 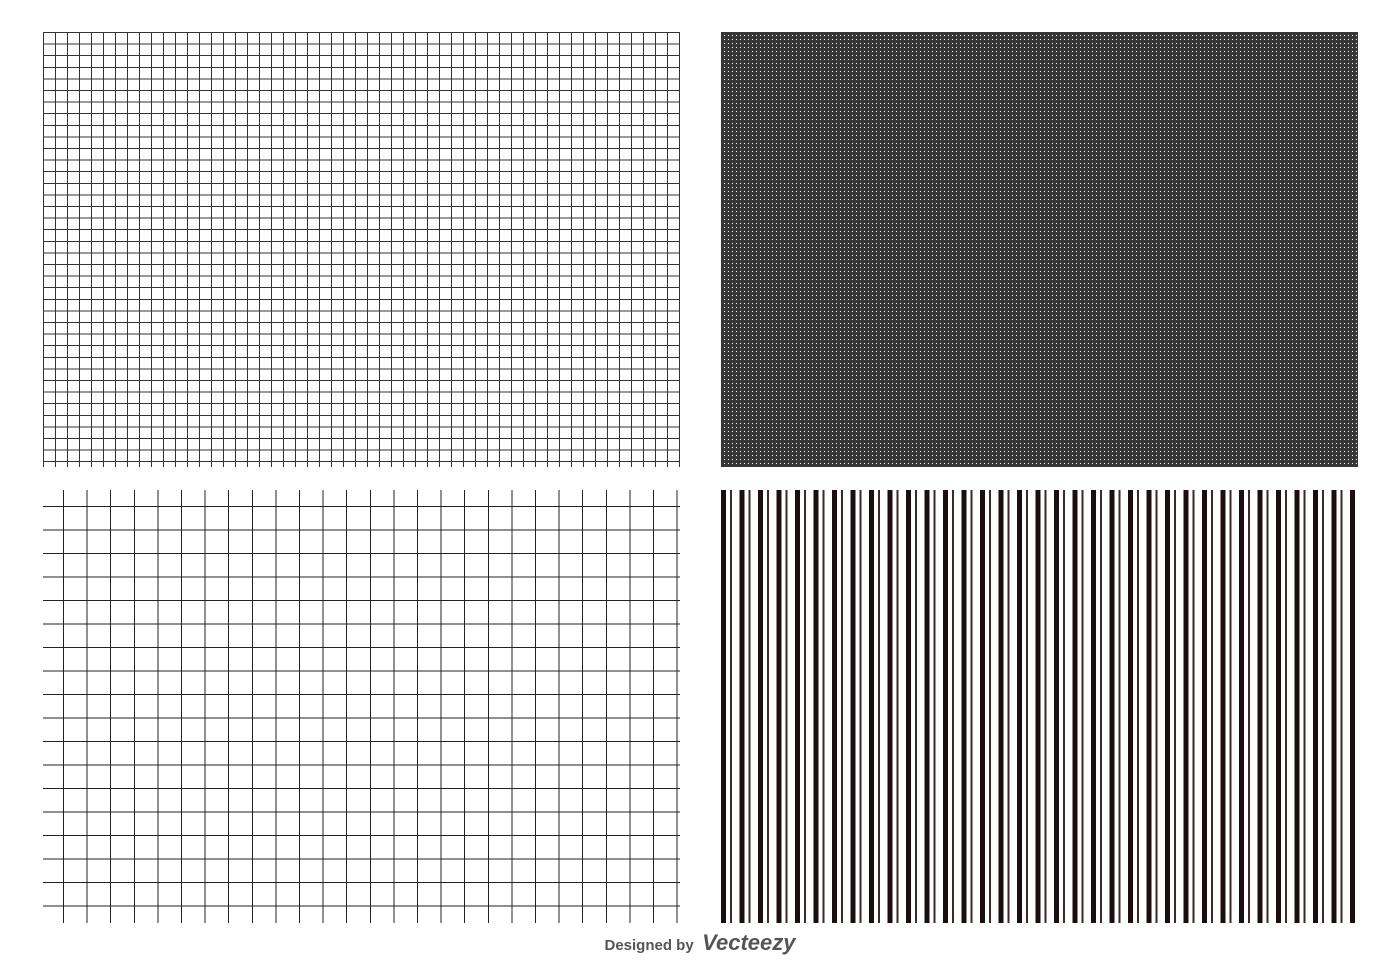 I want to click on credit-prefix: Designed by, so click(x=649, y=945).